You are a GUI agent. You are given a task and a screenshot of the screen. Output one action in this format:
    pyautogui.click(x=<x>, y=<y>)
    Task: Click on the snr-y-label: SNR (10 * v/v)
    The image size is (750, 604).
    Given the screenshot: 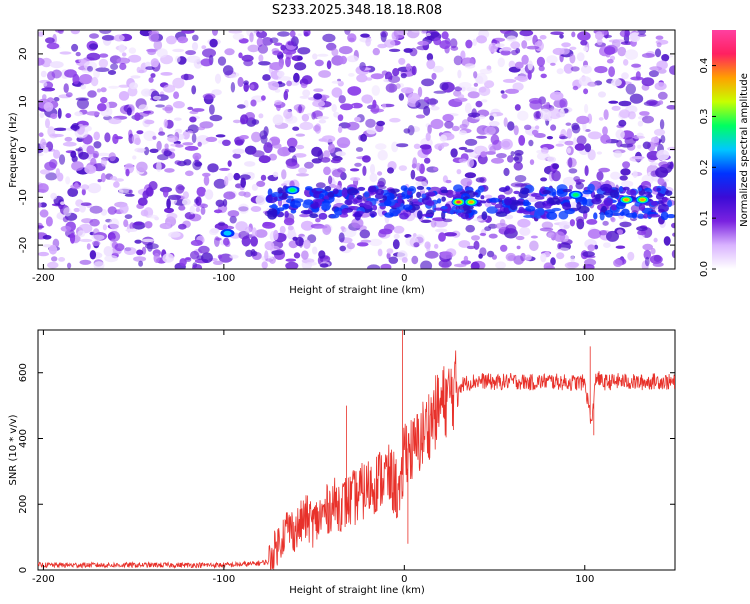 What is the action you would take?
    pyautogui.click(x=13, y=449)
    